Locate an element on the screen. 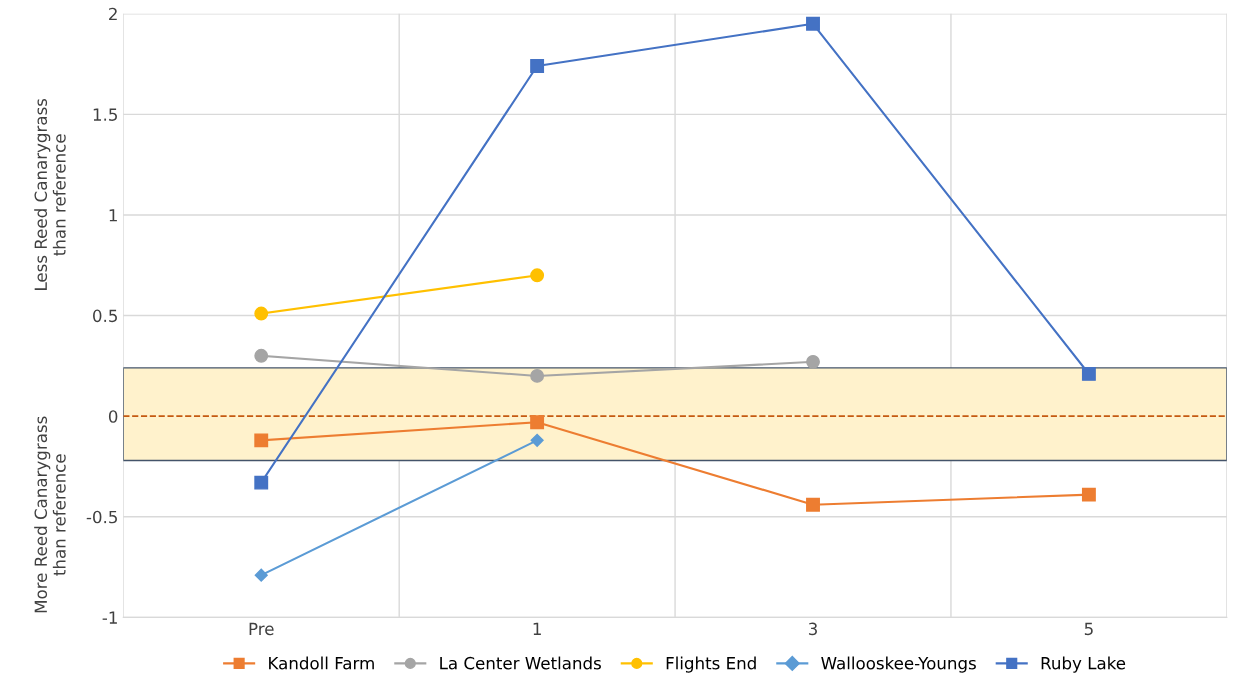  y-tick-label: 0.5 is located at coordinates (105, 316).